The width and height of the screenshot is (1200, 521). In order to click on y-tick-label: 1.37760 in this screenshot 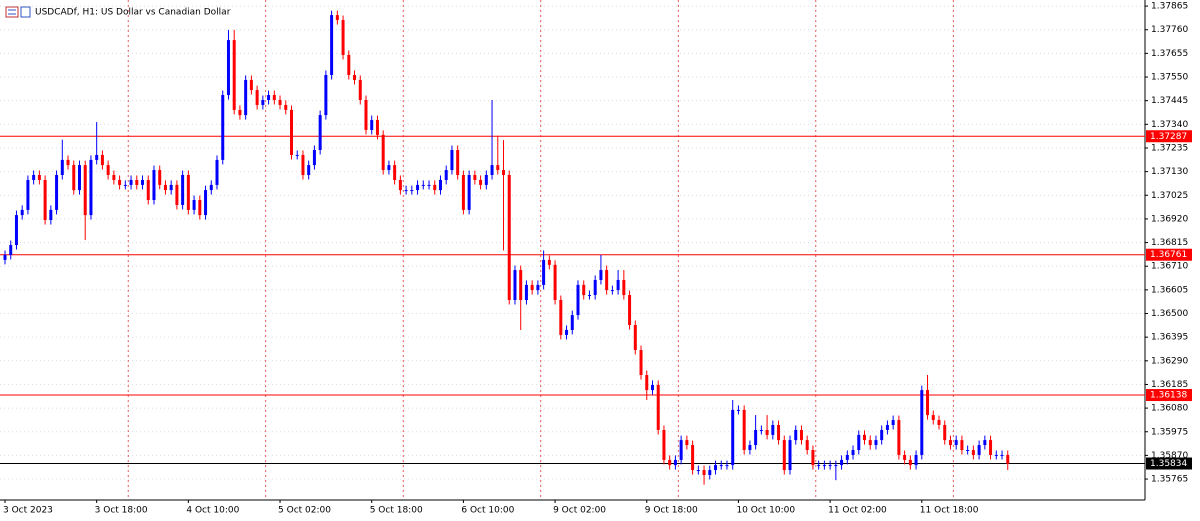, I will do `click(1169, 30)`.